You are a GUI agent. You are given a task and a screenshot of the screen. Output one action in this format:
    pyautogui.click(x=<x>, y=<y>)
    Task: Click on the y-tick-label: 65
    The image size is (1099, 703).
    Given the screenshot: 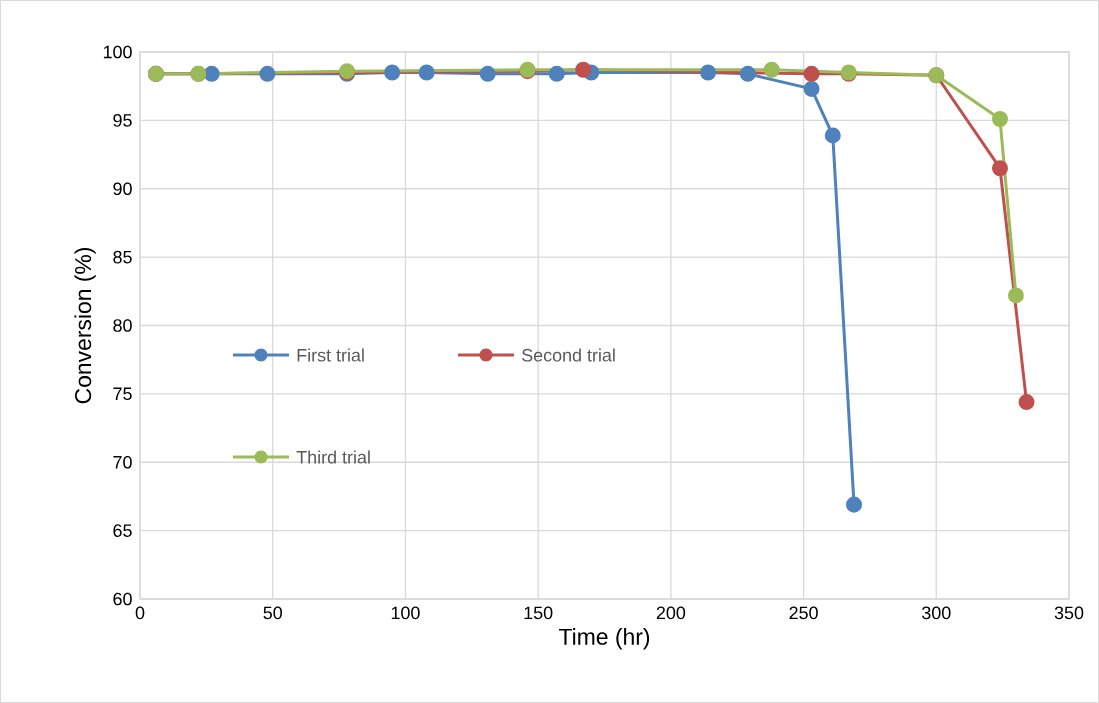 What is the action you would take?
    pyautogui.click(x=122, y=530)
    